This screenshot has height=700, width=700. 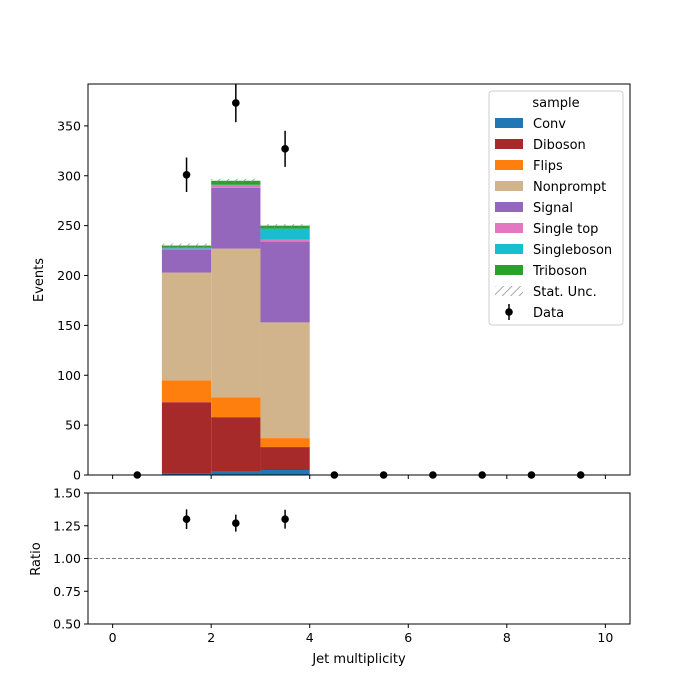 What do you see at coordinates (72, 300) in the screenshot?
I see `y-axis-events: 0 50 100 150 200 250 300 350` at bounding box center [72, 300].